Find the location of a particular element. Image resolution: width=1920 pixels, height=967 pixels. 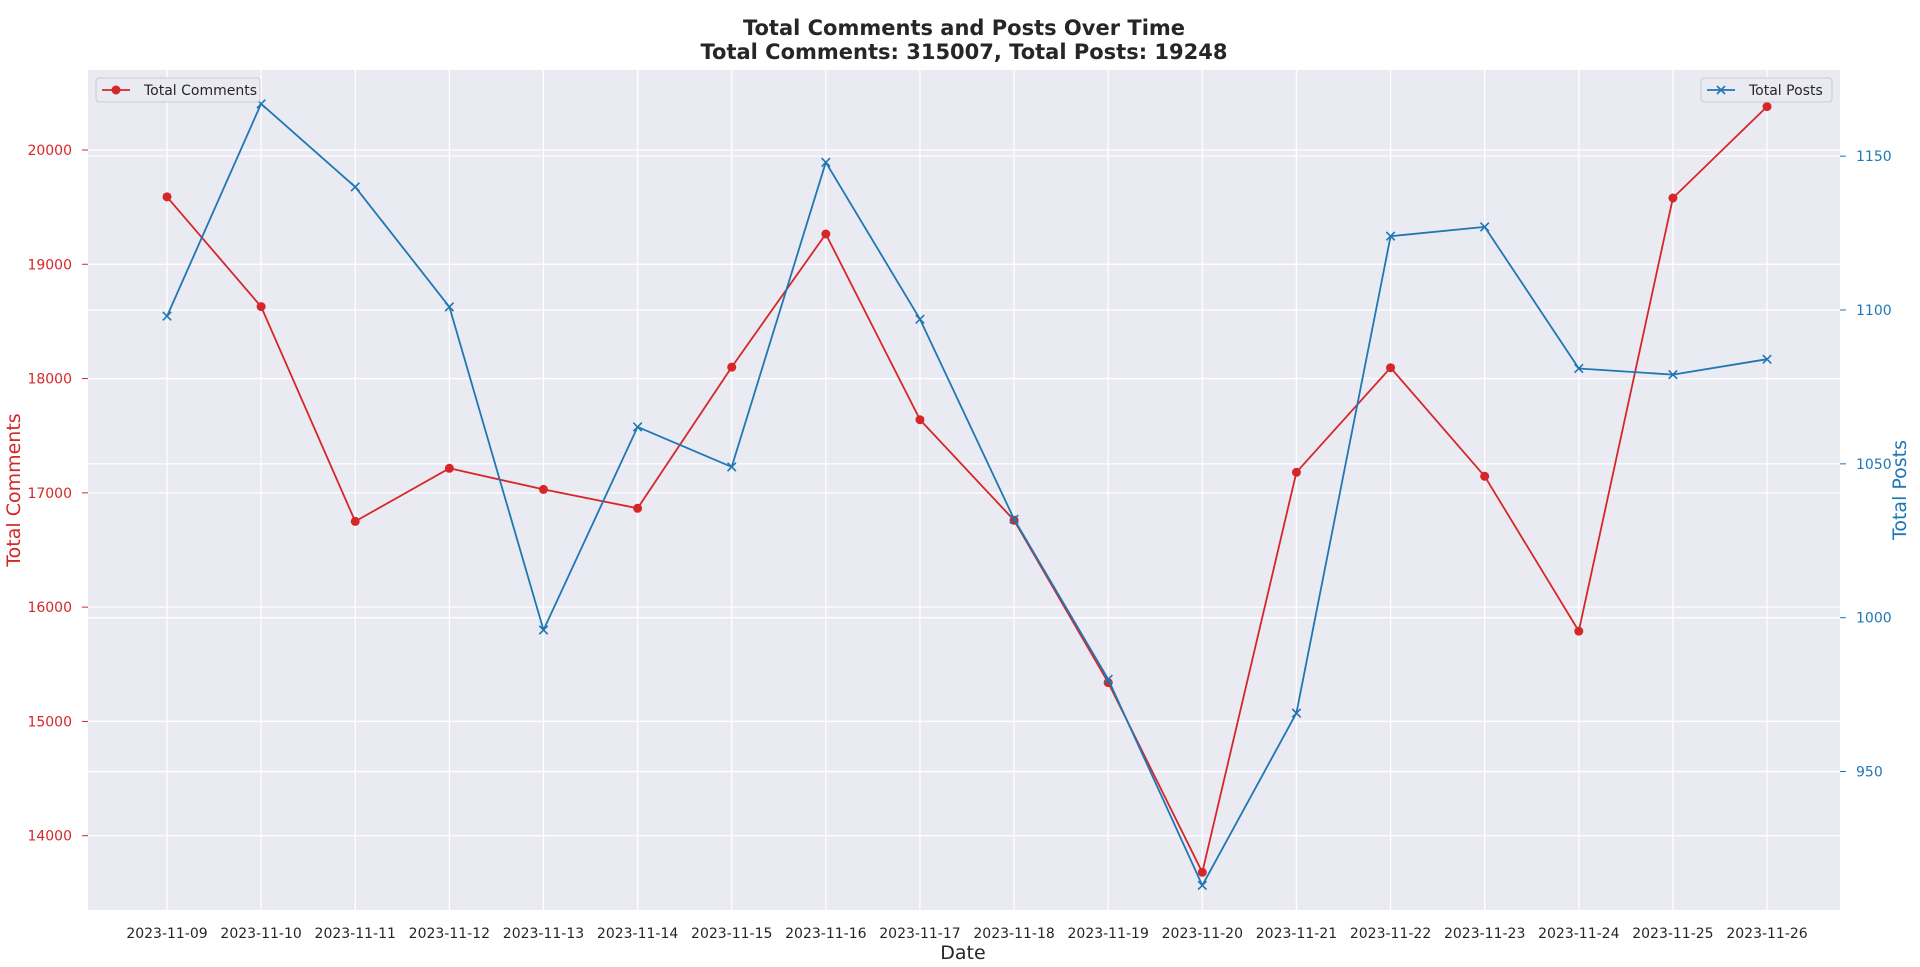

x-tick-label: 2023-11-11 is located at coordinates (355, 934).